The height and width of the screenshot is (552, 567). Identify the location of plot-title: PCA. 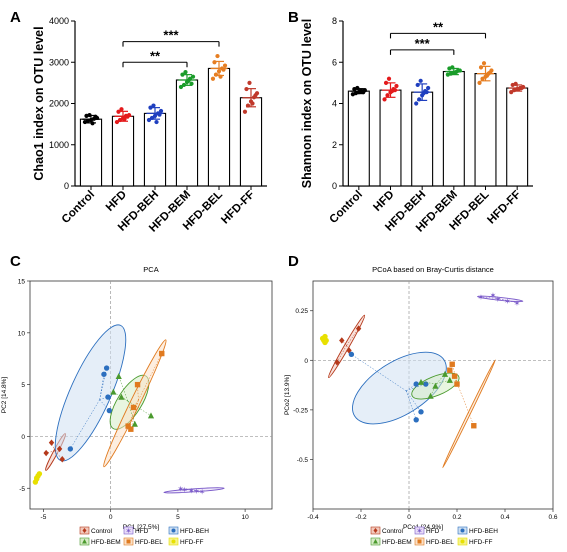
(150, 269).